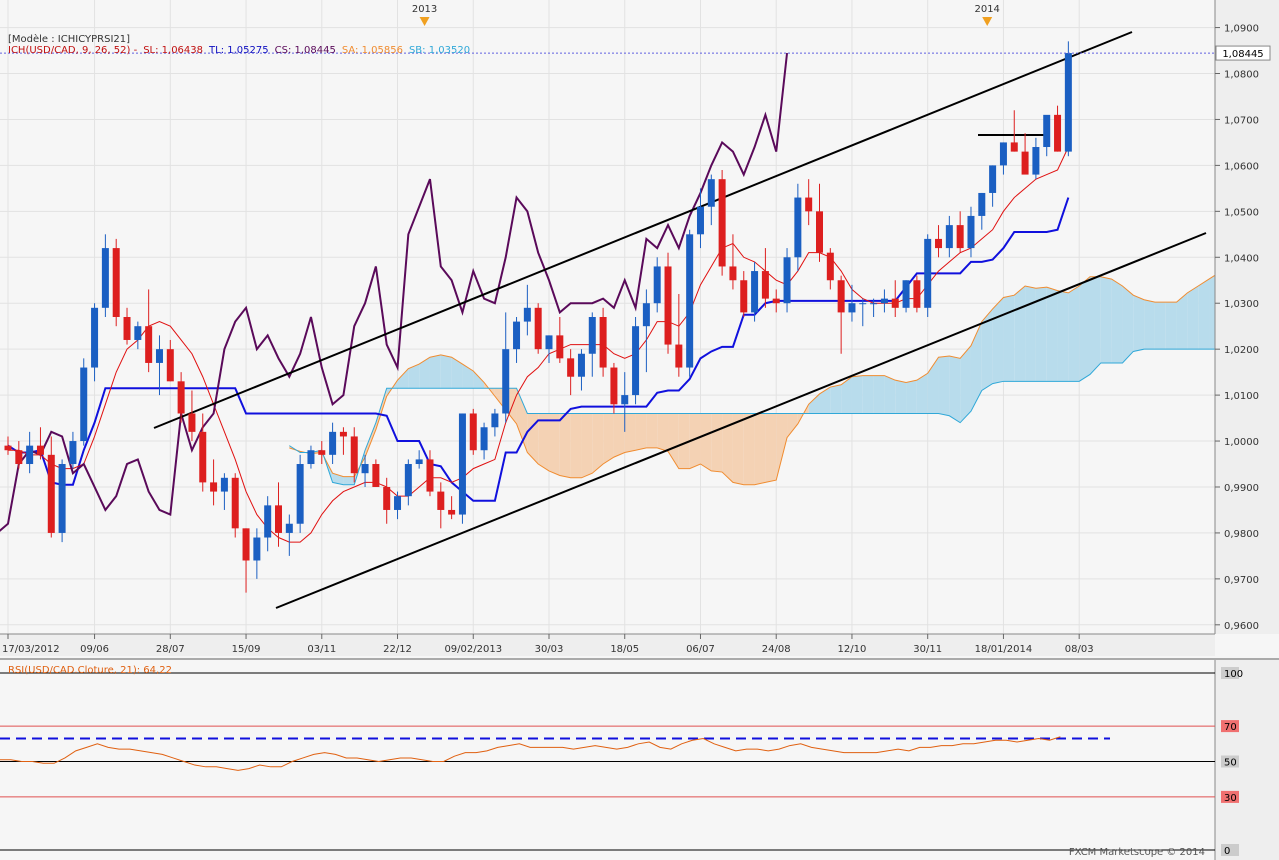 The image size is (1279, 860). I want to click on model-label: [Modèle : ICHICYPRSI21], so click(69, 39).